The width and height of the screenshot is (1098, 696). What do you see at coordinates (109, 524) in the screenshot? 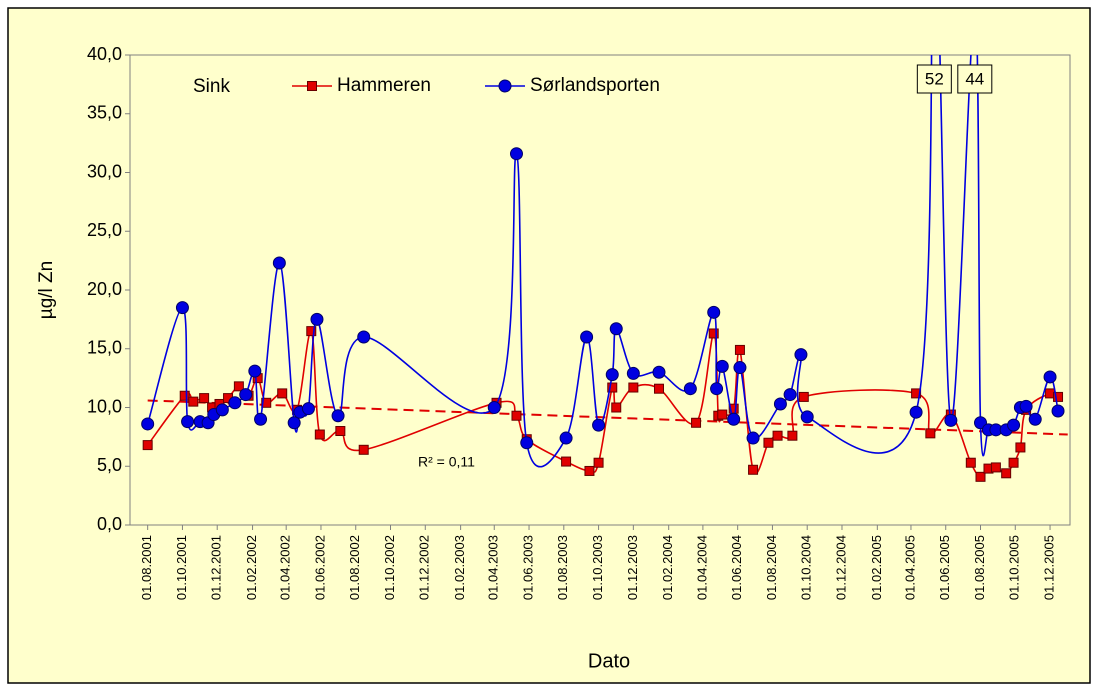
I see `y-tick-label: 0,0` at bounding box center [109, 524].